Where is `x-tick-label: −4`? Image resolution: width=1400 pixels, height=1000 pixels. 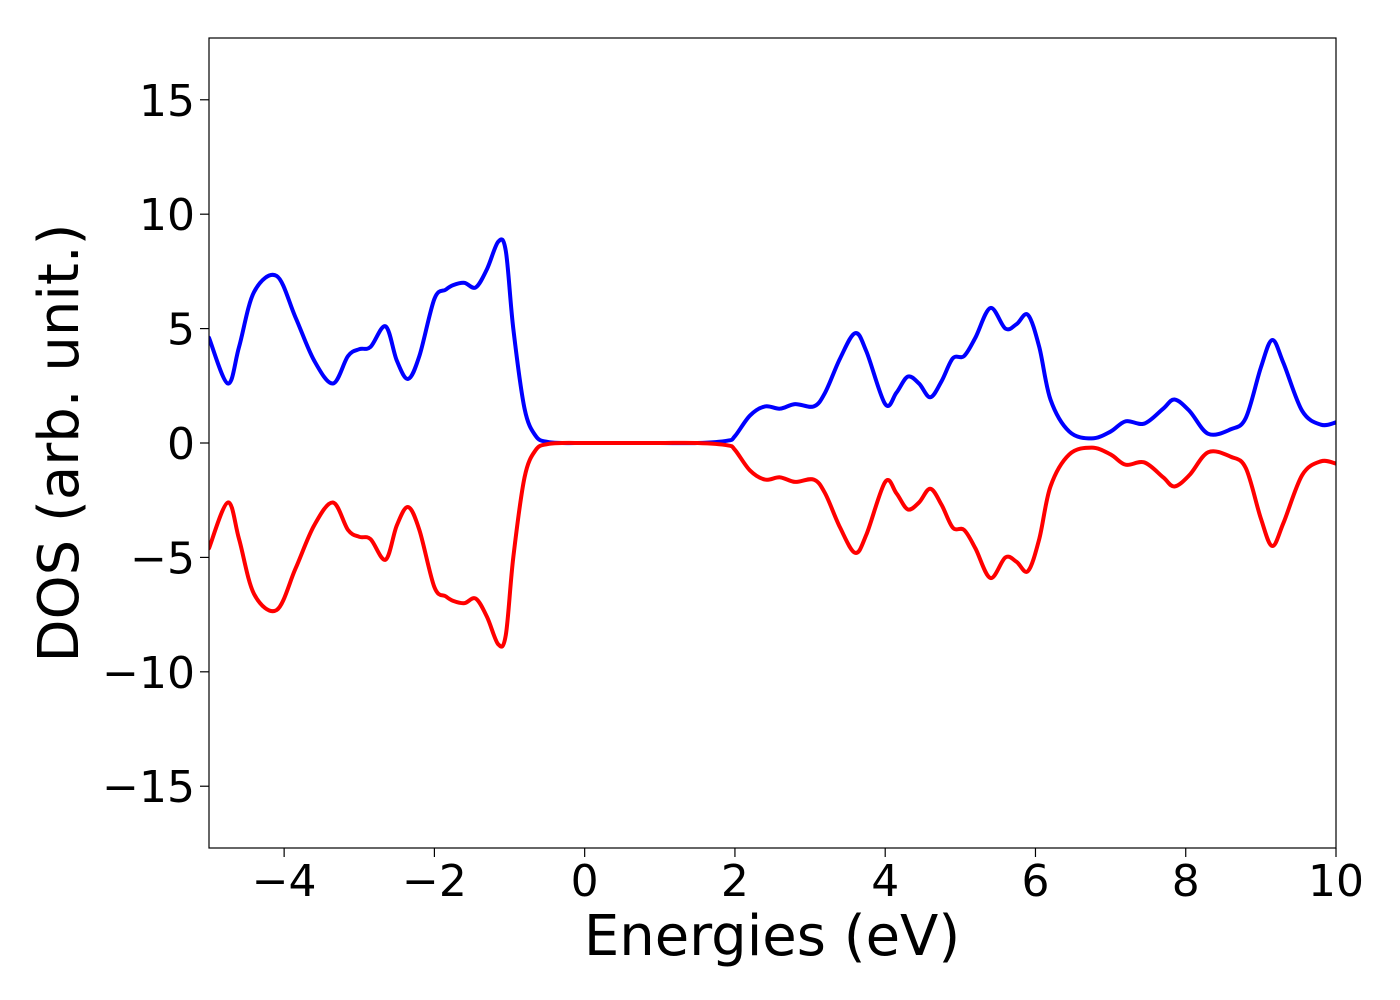
x-tick-label: −4 is located at coordinates (284, 881).